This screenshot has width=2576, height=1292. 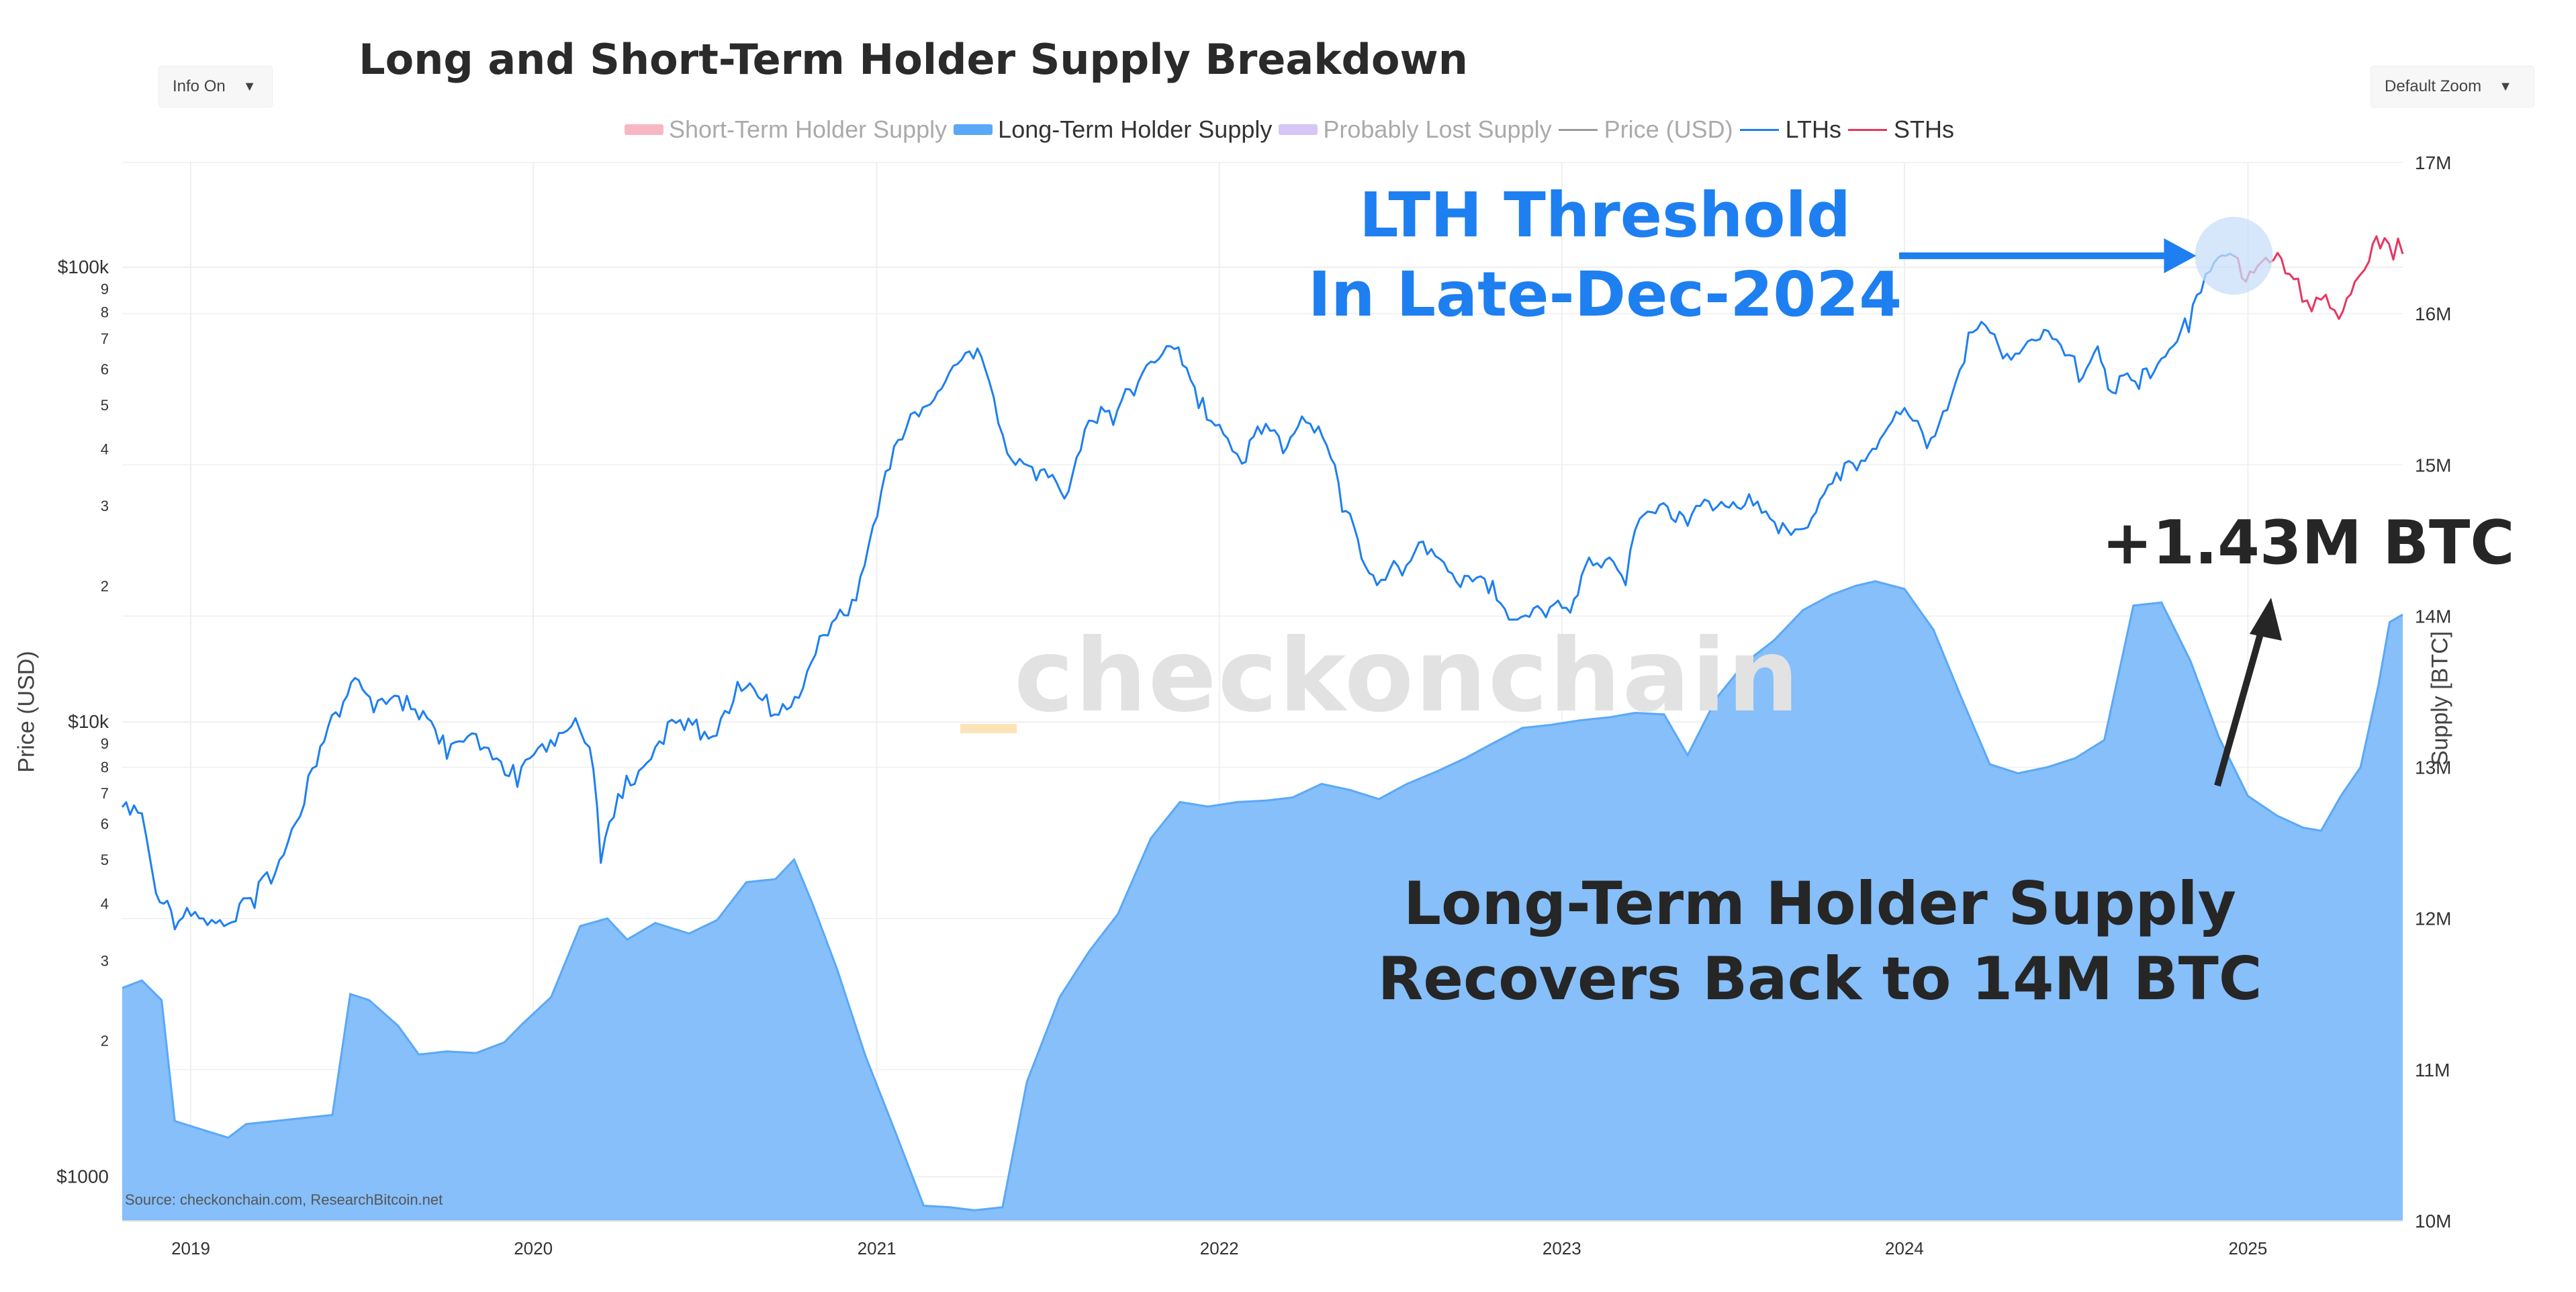 What do you see at coordinates (877, 1248) in the screenshot?
I see `x-tick-label: 2021` at bounding box center [877, 1248].